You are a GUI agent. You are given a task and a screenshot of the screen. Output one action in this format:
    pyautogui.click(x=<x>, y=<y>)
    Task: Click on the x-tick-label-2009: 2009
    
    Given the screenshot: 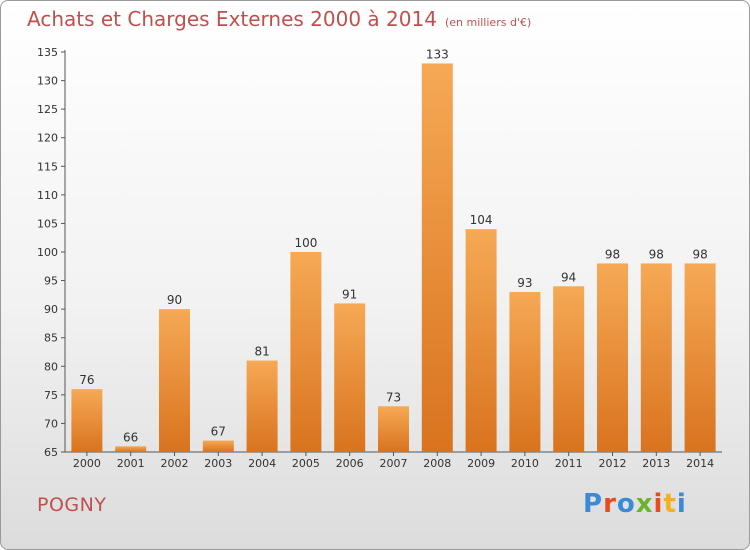 What is the action you would take?
    pyautogui.click(x=481, y=463)
    